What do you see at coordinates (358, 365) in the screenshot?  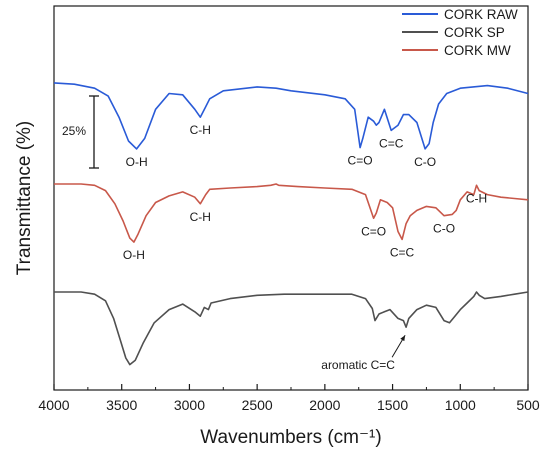 I see `annotation-label: aromatic C=C` at bounding box center [358, 365].